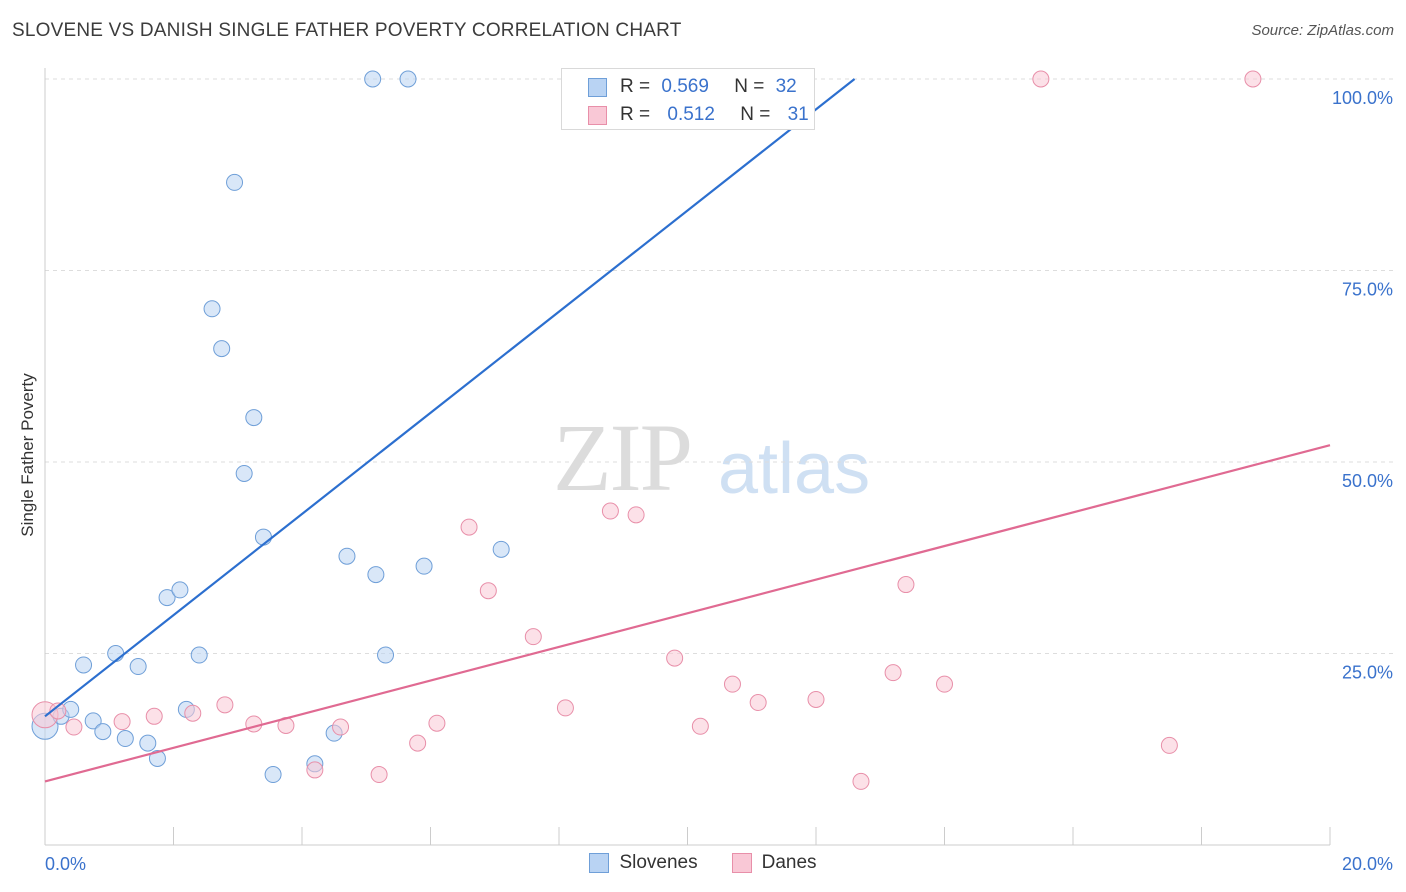  What do you see at coordinates (599, 863) in the screenshot?
I see `legend-swatch-slovenes` at bounding box center [599, 863].